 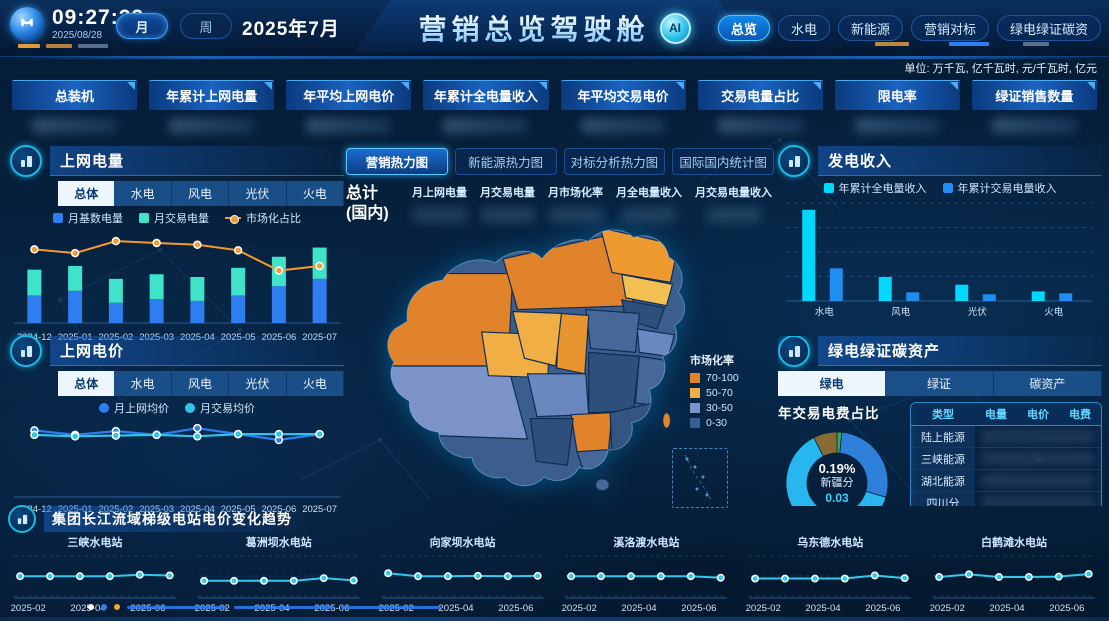 I want to click on page-title-wrap: 营销总览驾驶舱 AI, so click(x=554, y=28).